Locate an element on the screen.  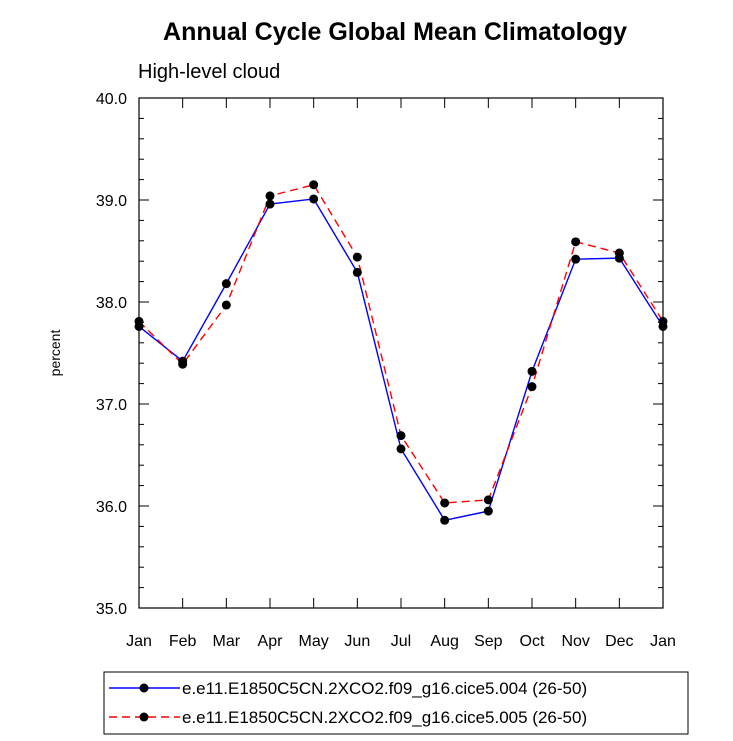
x-tick-label: Feb is located at coordinates (183, 641).